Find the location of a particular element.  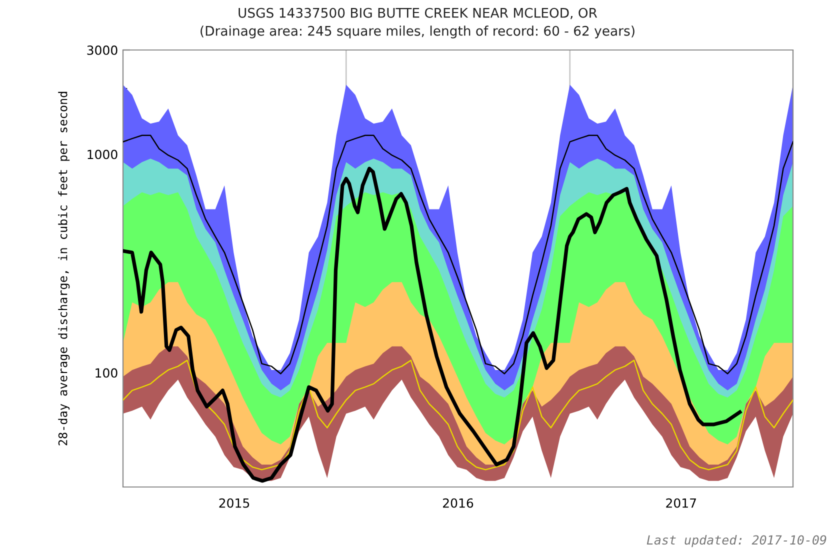

chart-subtitle: (Drainage area: 245 square miles, length of record: 60 - 62 years) is located at coordinates (417, 32).